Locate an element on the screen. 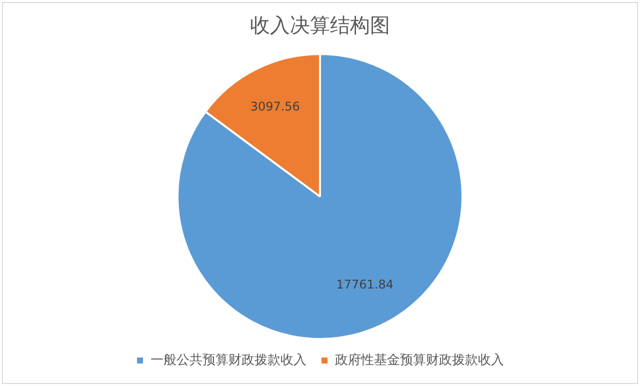  data-label: 17761.84 is located at coordinates (365, 285).